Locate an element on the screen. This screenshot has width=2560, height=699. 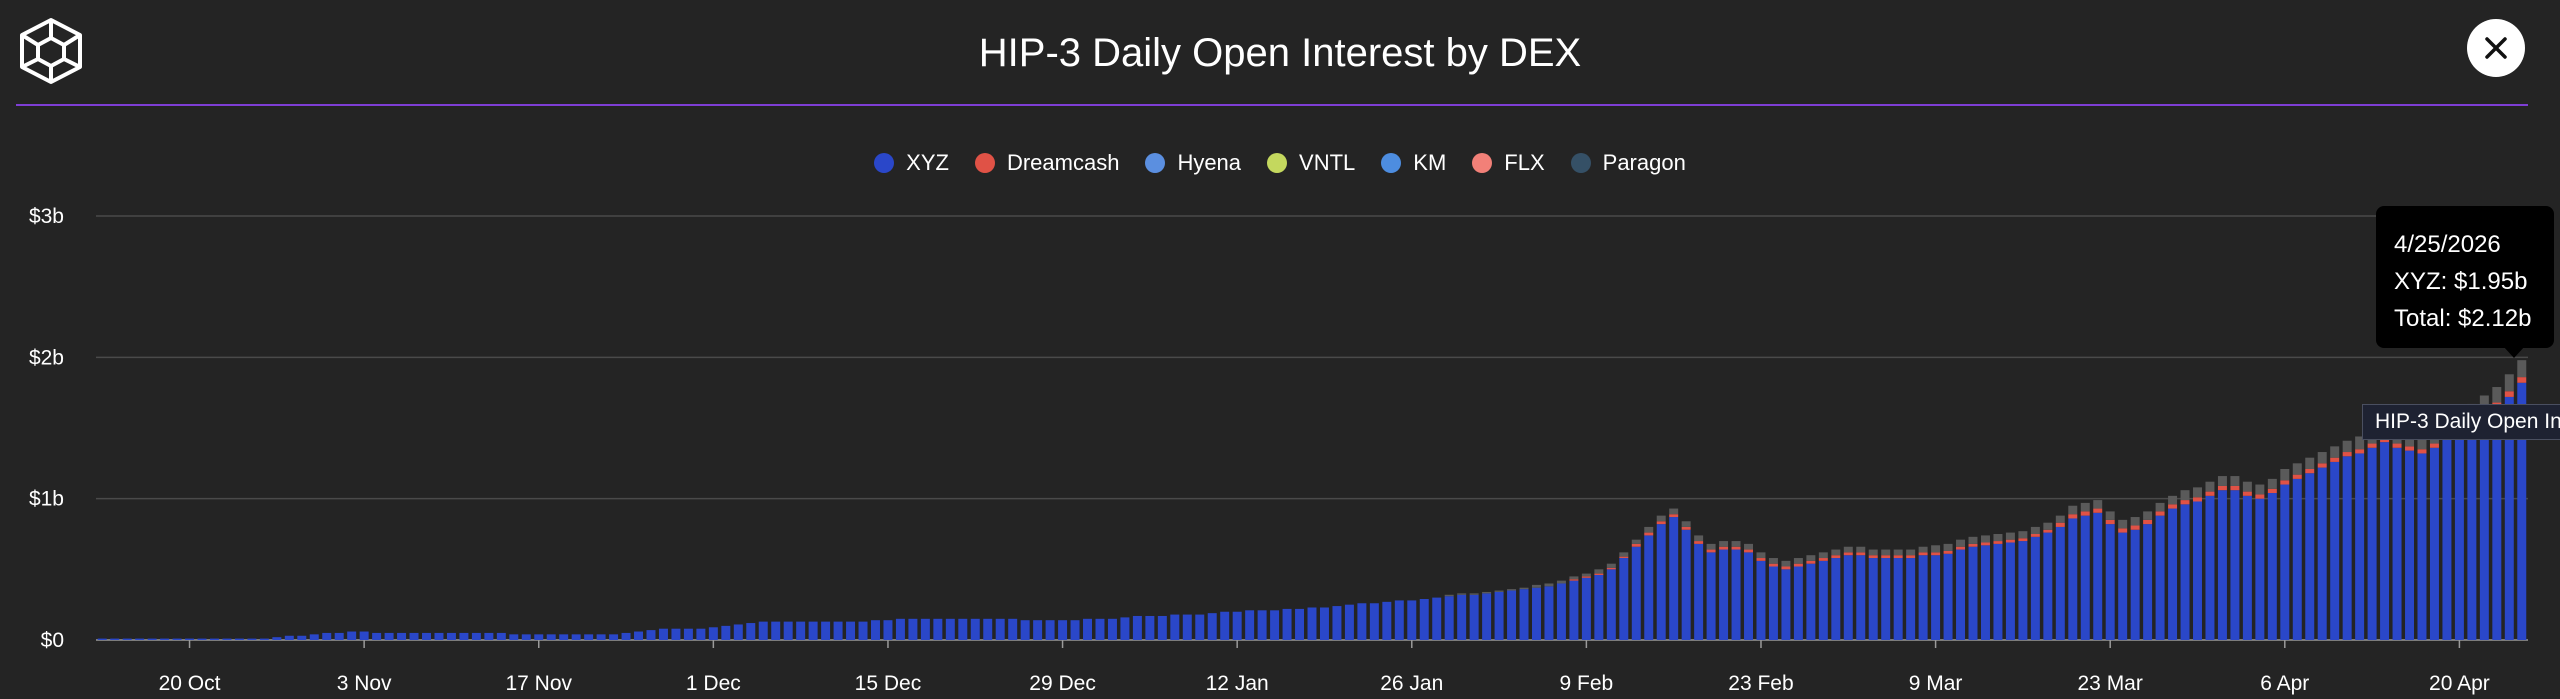
legend-item-xyz: XYZ is located at coordinates (911, 163).